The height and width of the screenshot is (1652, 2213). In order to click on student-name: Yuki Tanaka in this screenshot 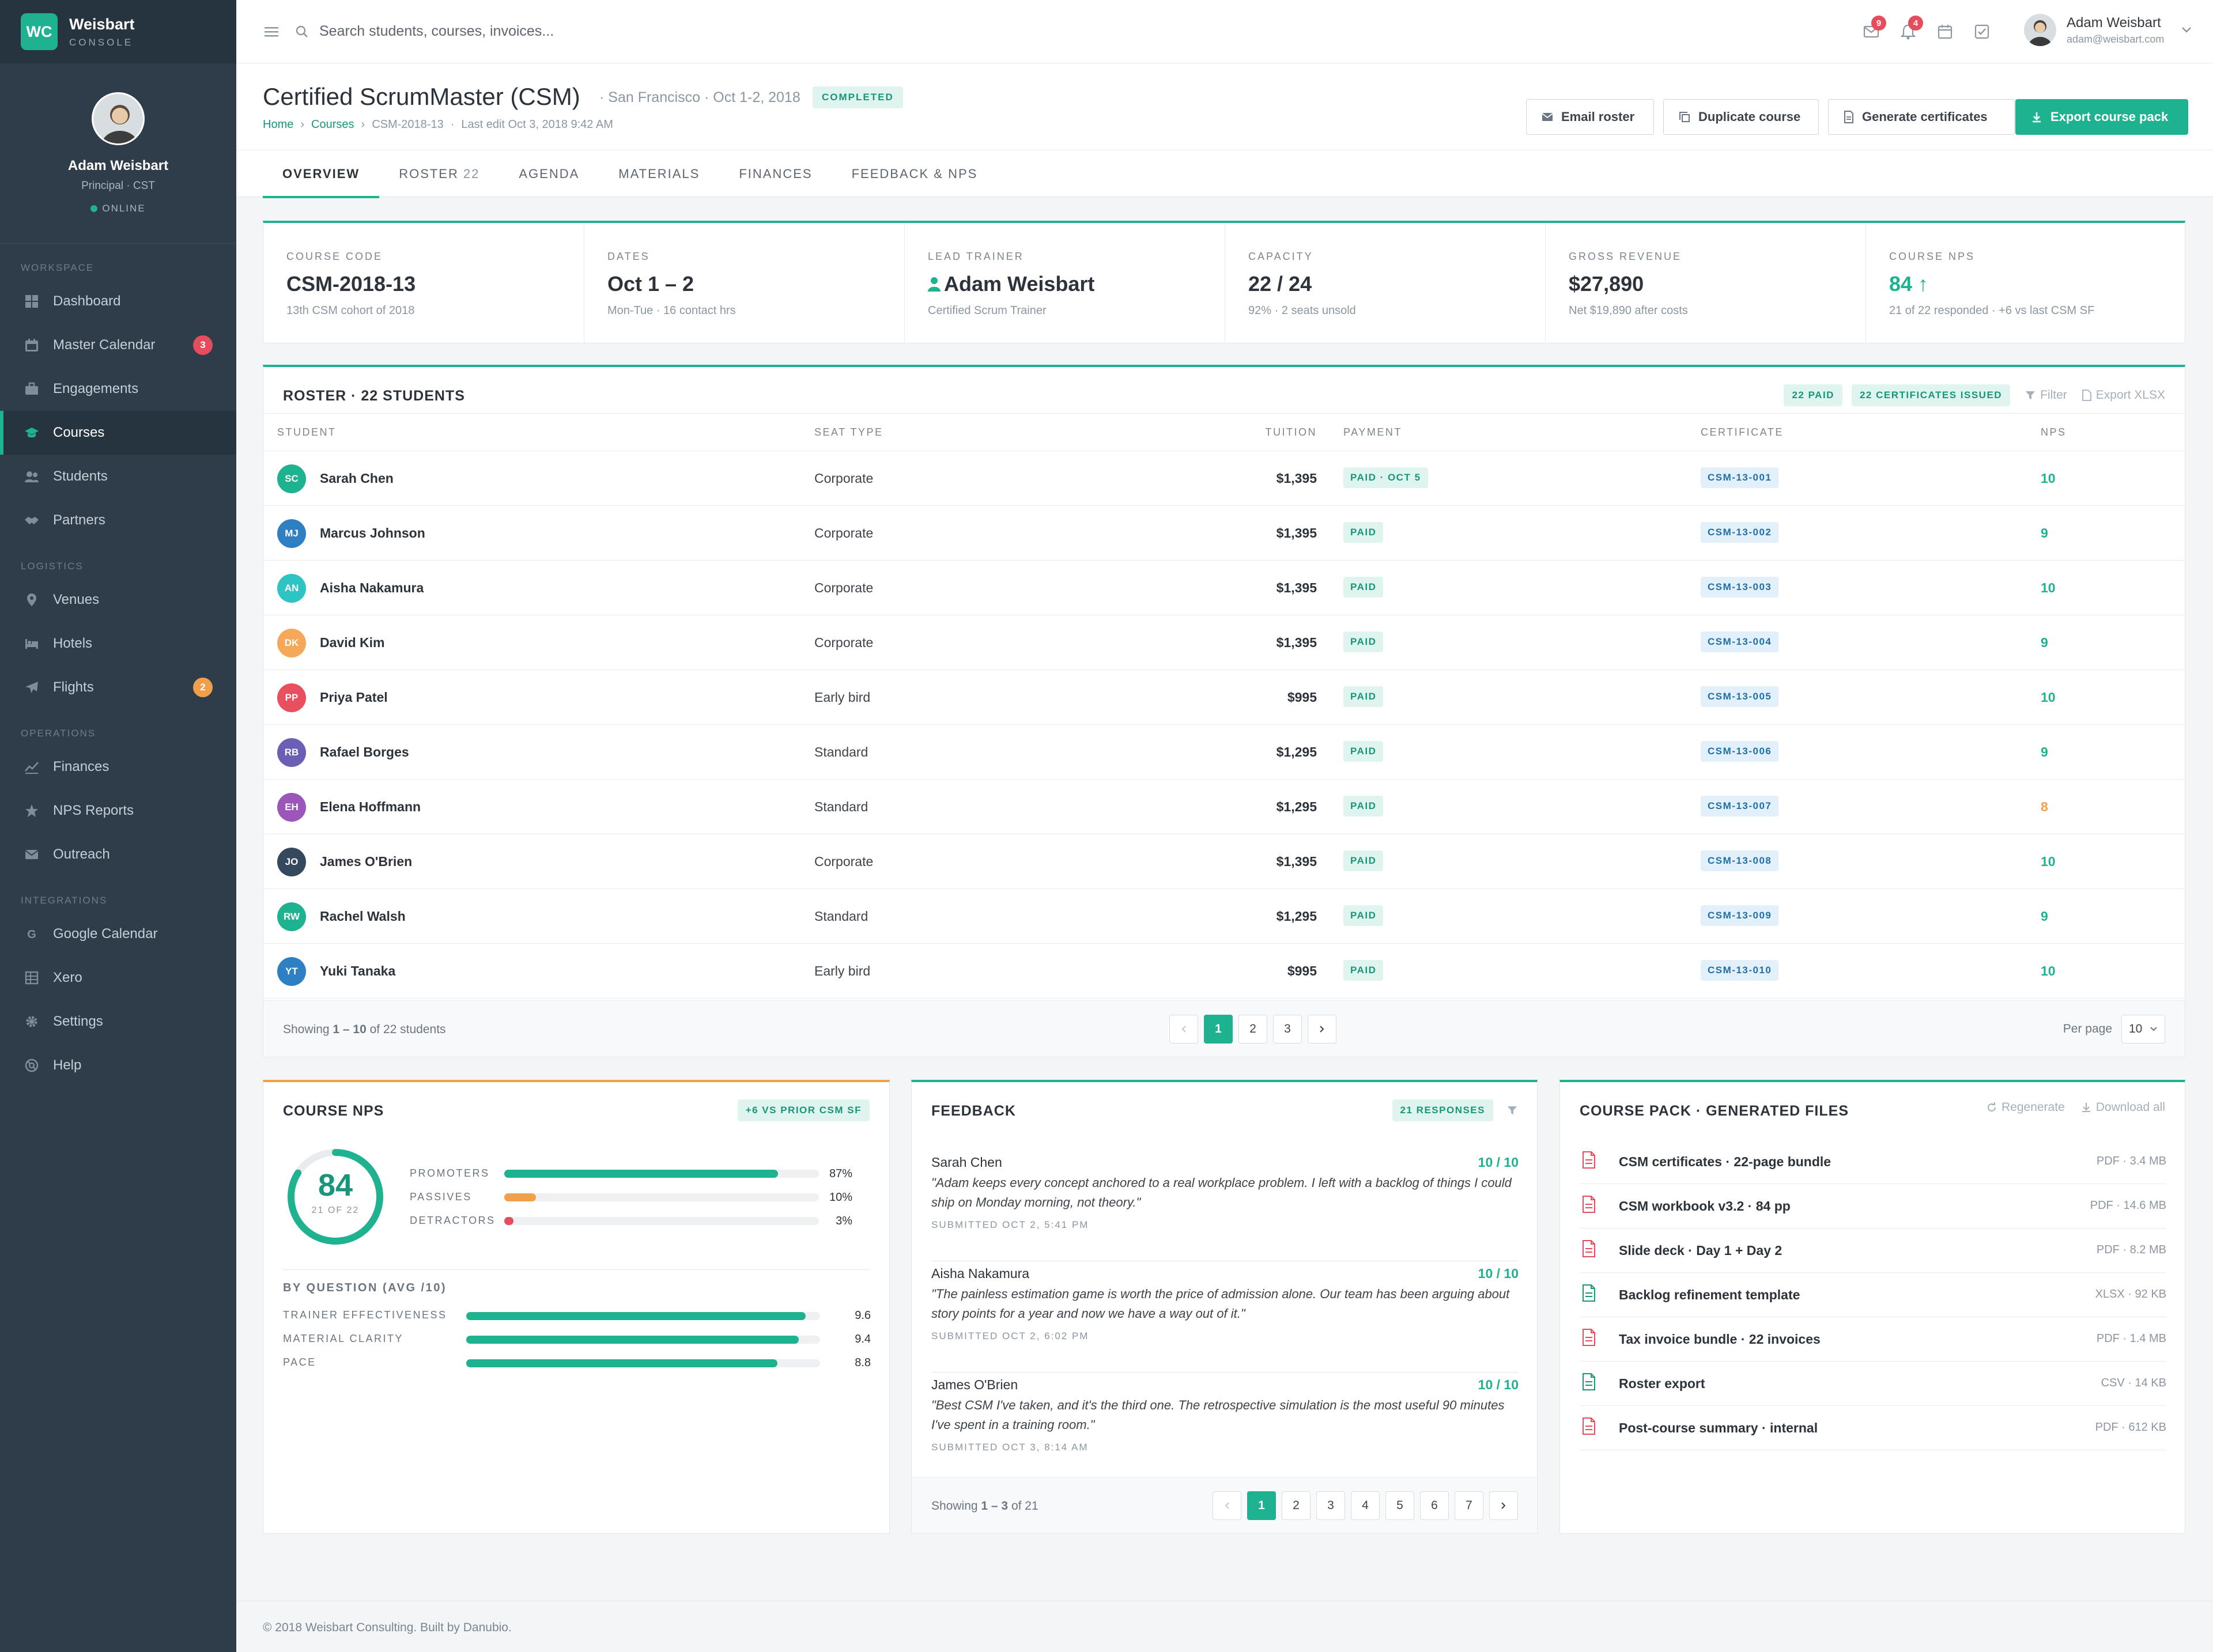, I will do `click(358, 971)`.